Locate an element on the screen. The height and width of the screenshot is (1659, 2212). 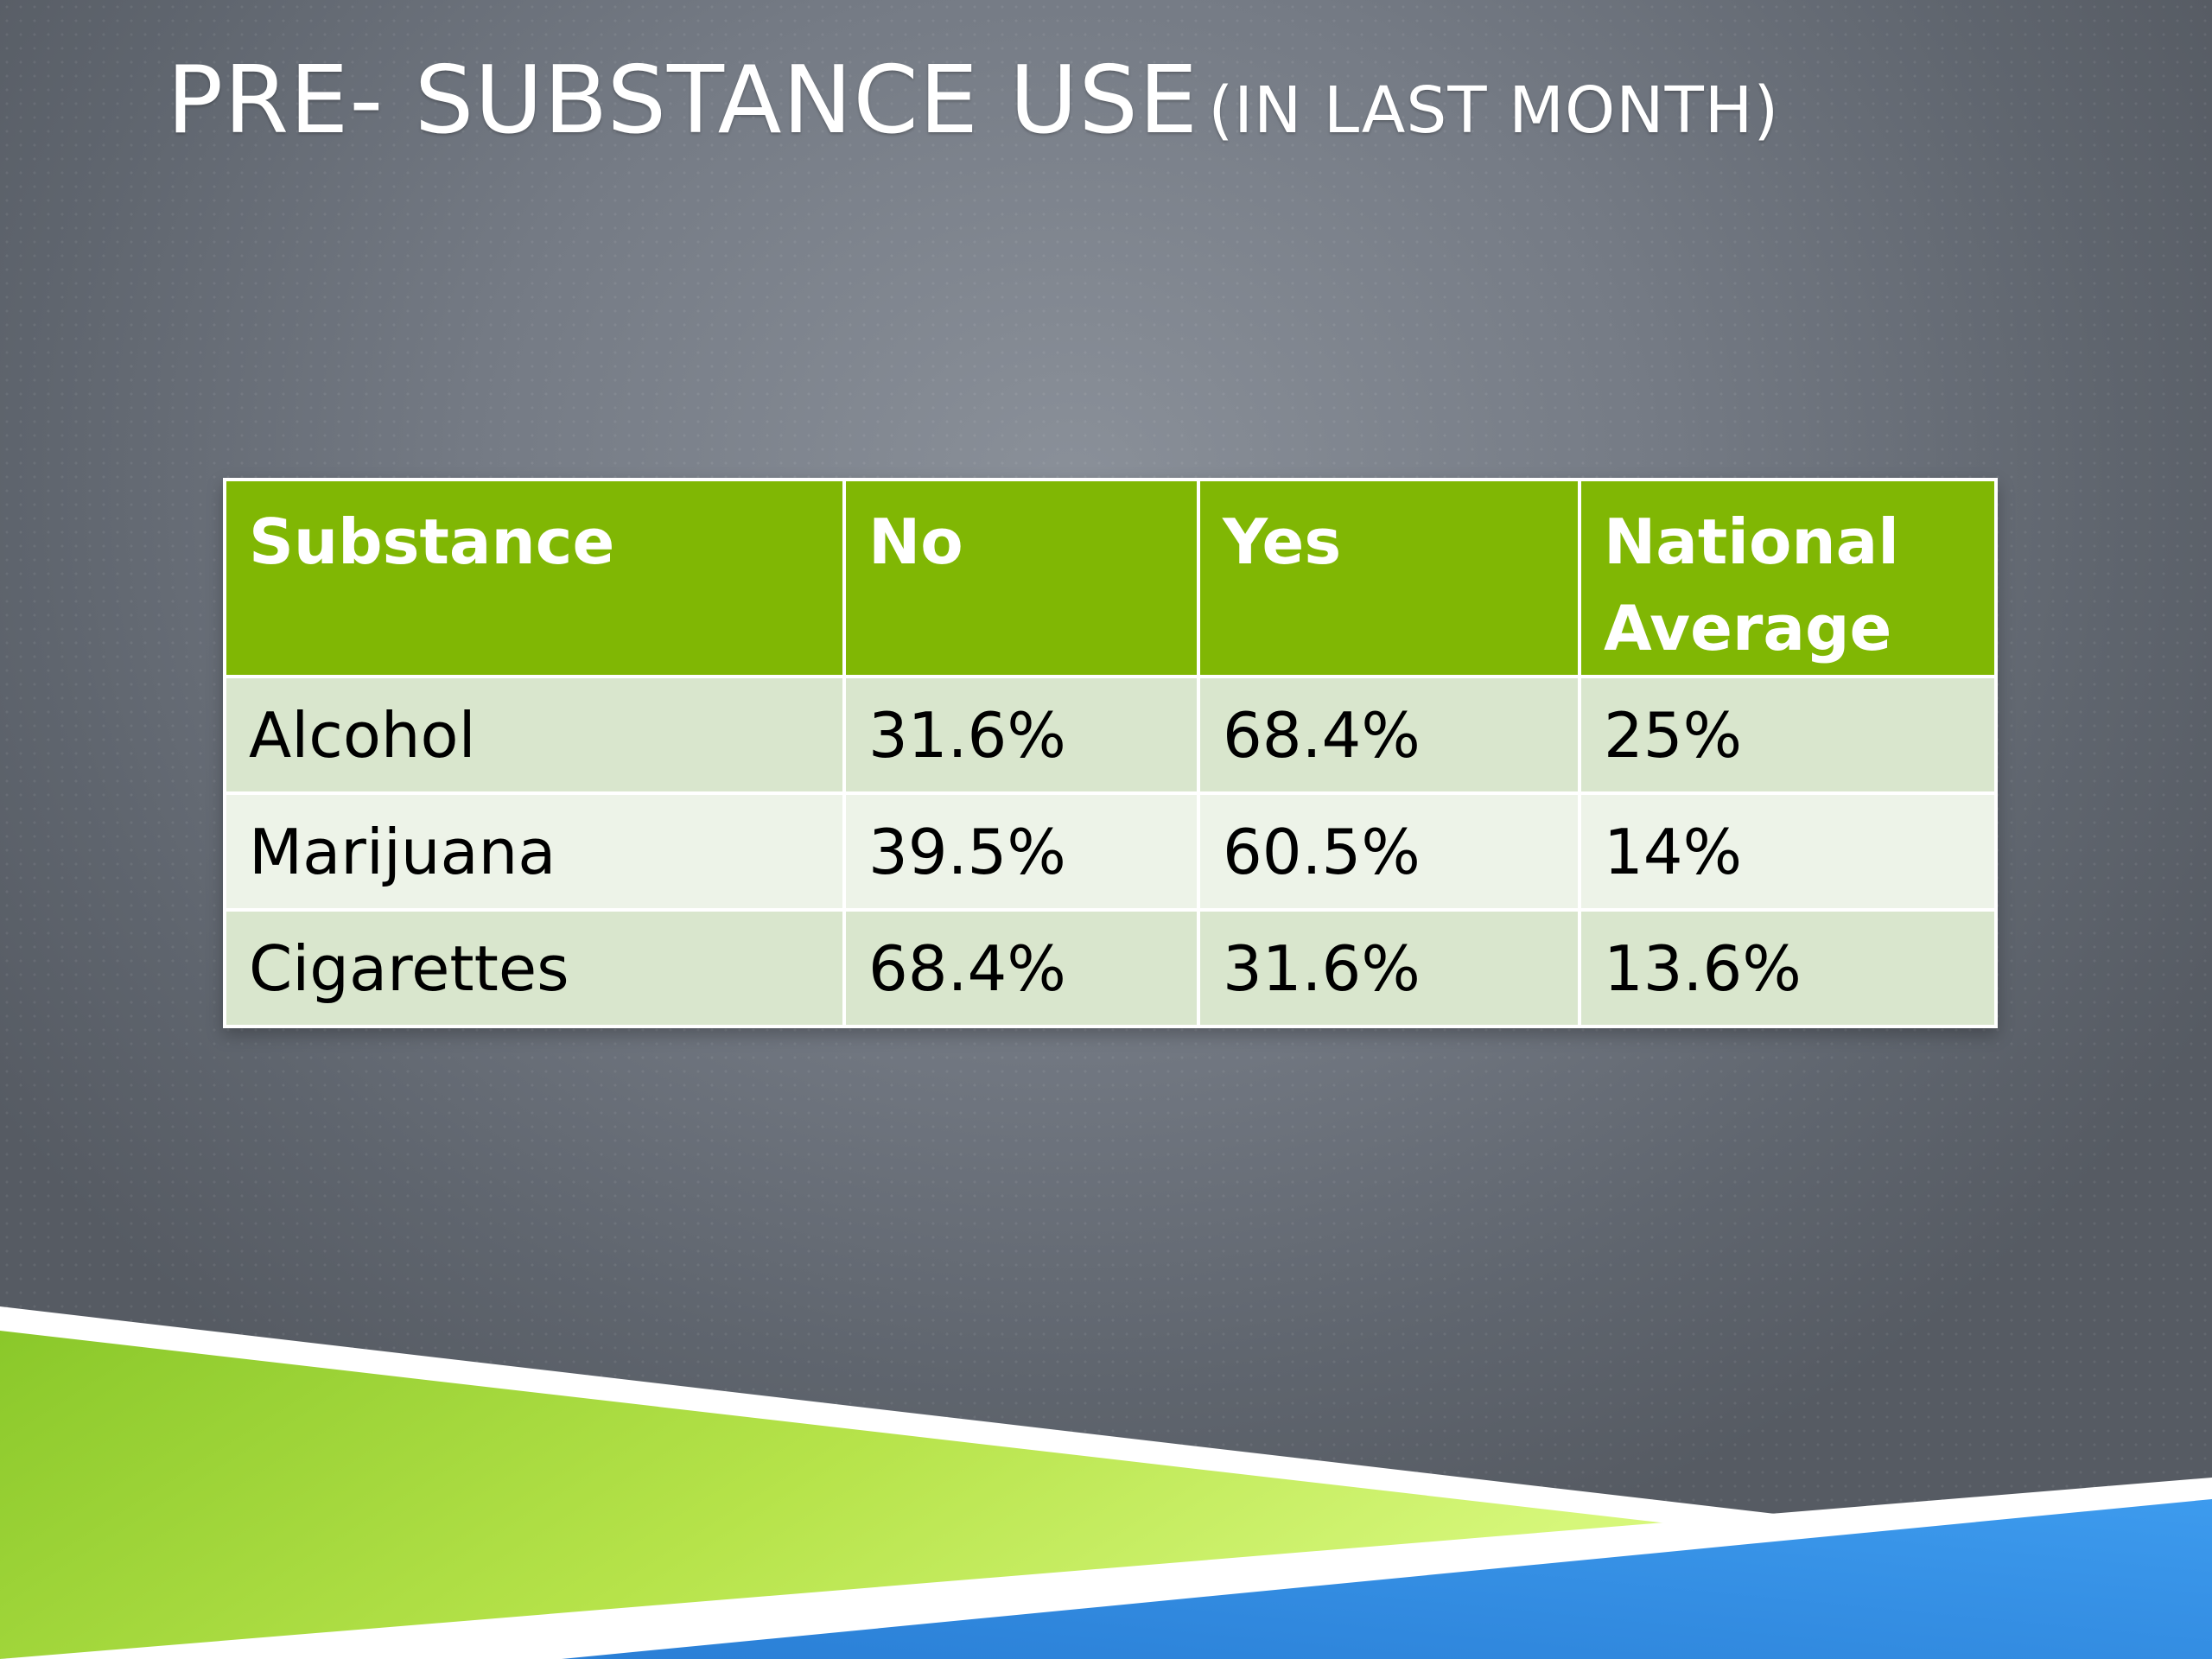
table-row: Marijuana 39.5% 60.5% 14% is located at coordinates (1110, 851).